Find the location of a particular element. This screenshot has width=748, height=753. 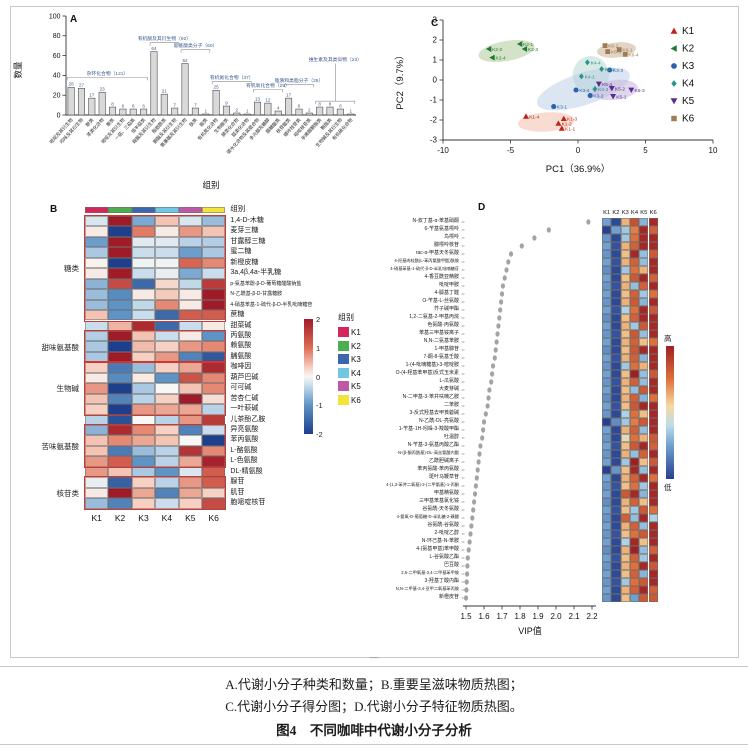

bar-value-label: 8 is located at coordinates (319, 103).